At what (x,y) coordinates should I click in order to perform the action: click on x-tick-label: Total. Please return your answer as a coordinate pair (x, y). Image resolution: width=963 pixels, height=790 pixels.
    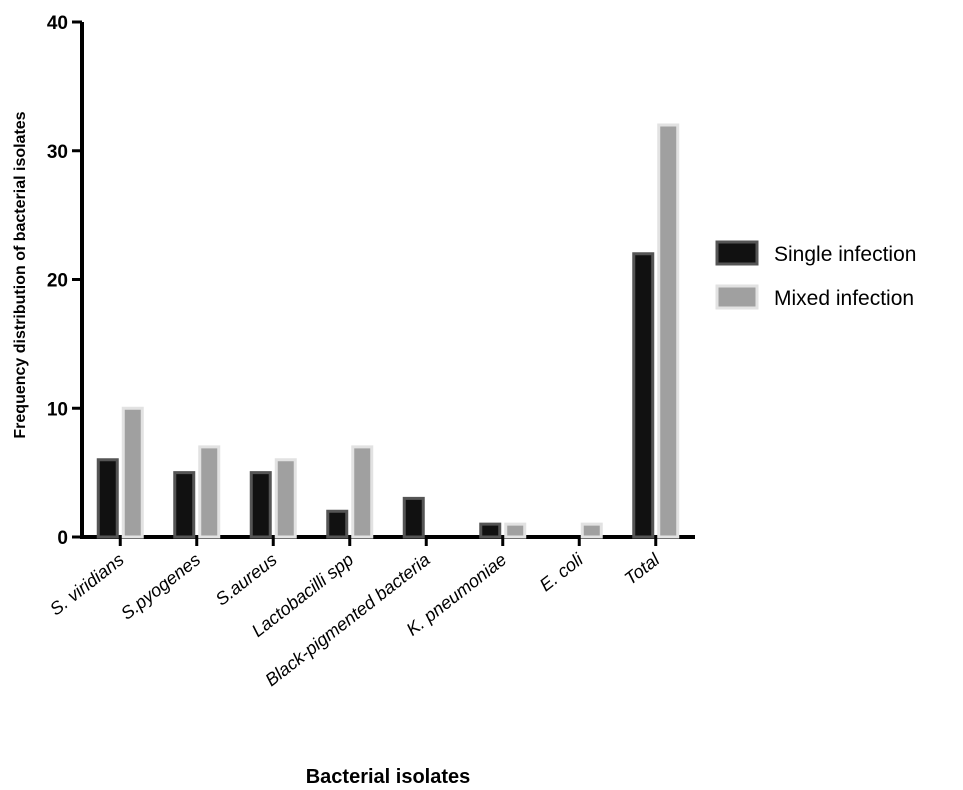
    Looking at the image, I should click on (642, 569).